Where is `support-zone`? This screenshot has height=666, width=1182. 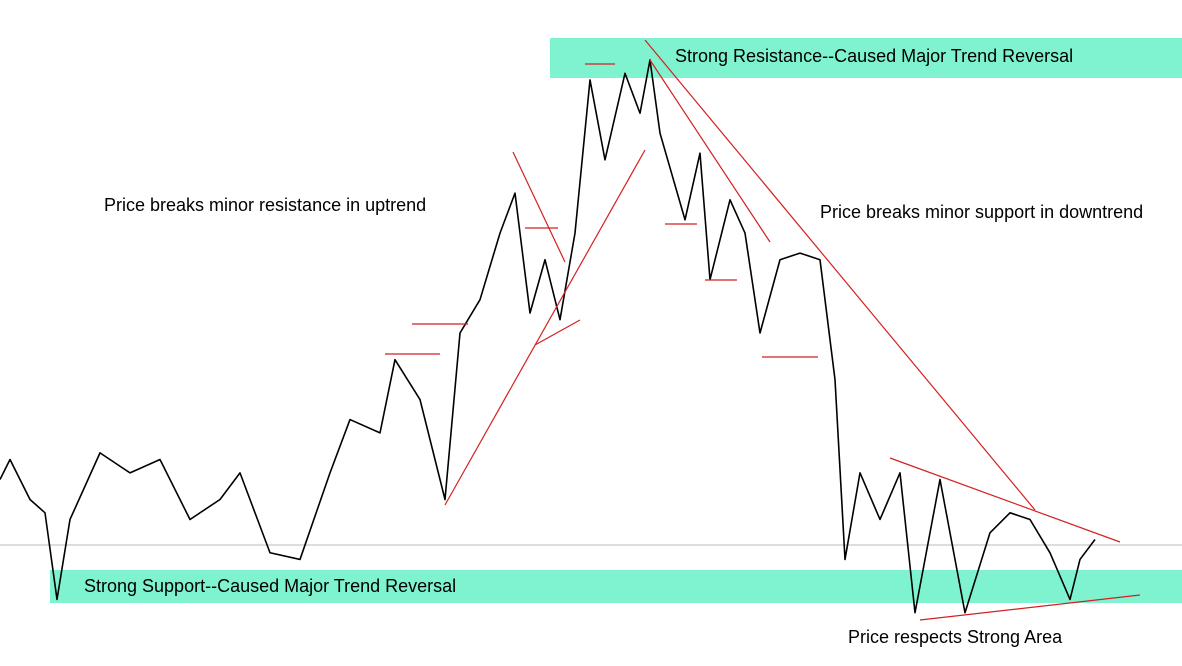
support-zone is located at coordinates (616, 586).